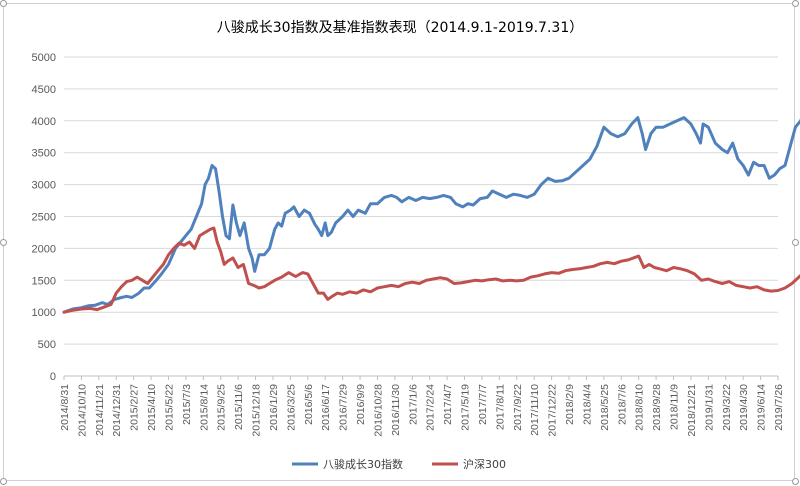 This screenshot has width=800, height=486. I want to click on x-tick-label: 2018/7/6, so click(622, 404).